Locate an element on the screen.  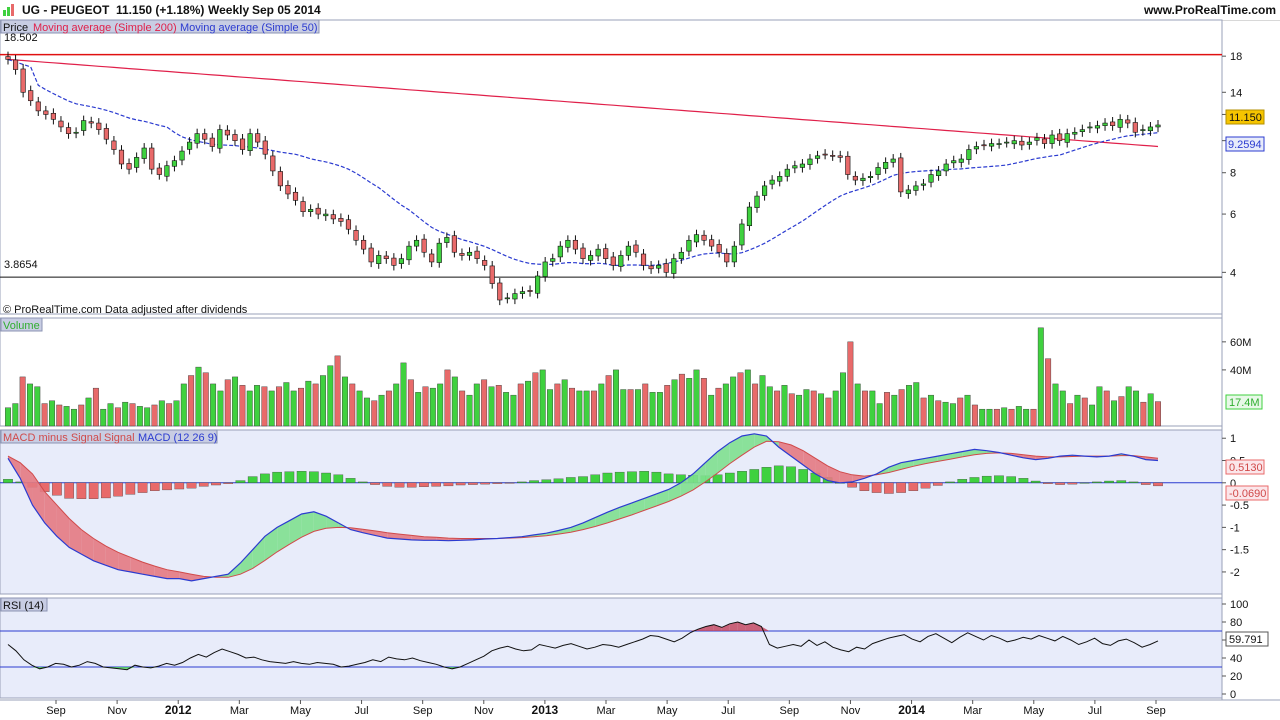
rsi-legend: RSI (14) is located at coordinates (24, 604).